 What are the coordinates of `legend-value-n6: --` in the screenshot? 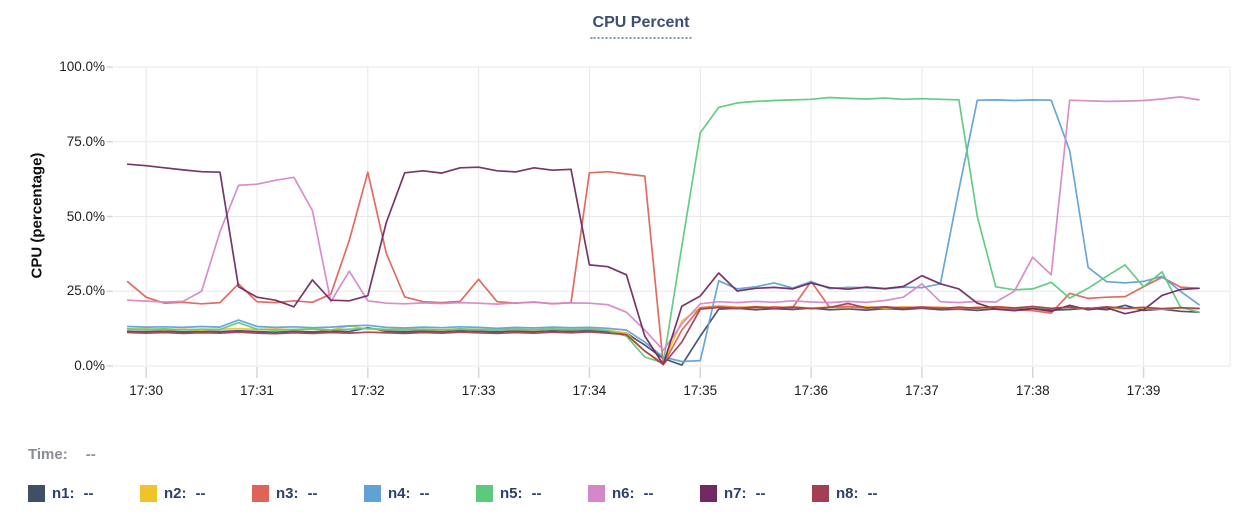 It's located at (648, 493).